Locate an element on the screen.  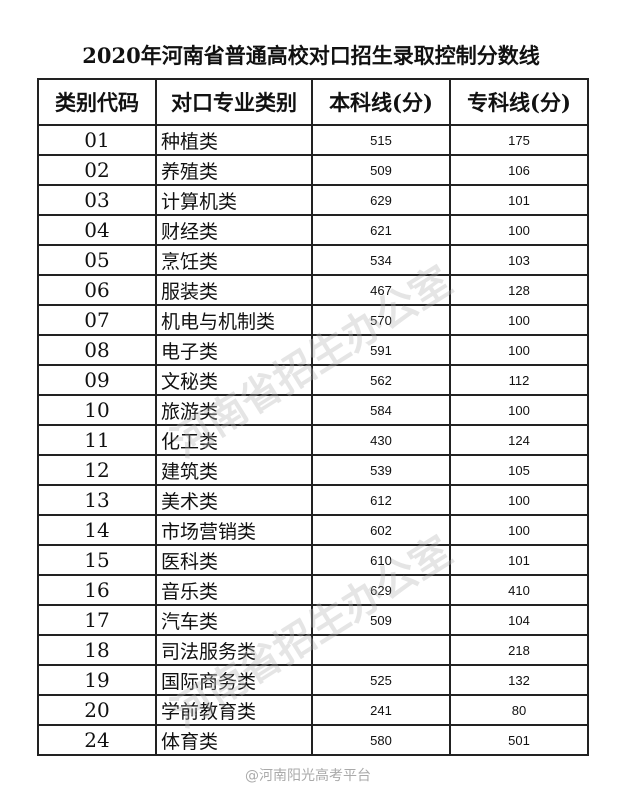
row-category: 建筑类 is located at coordinates (234, 470).